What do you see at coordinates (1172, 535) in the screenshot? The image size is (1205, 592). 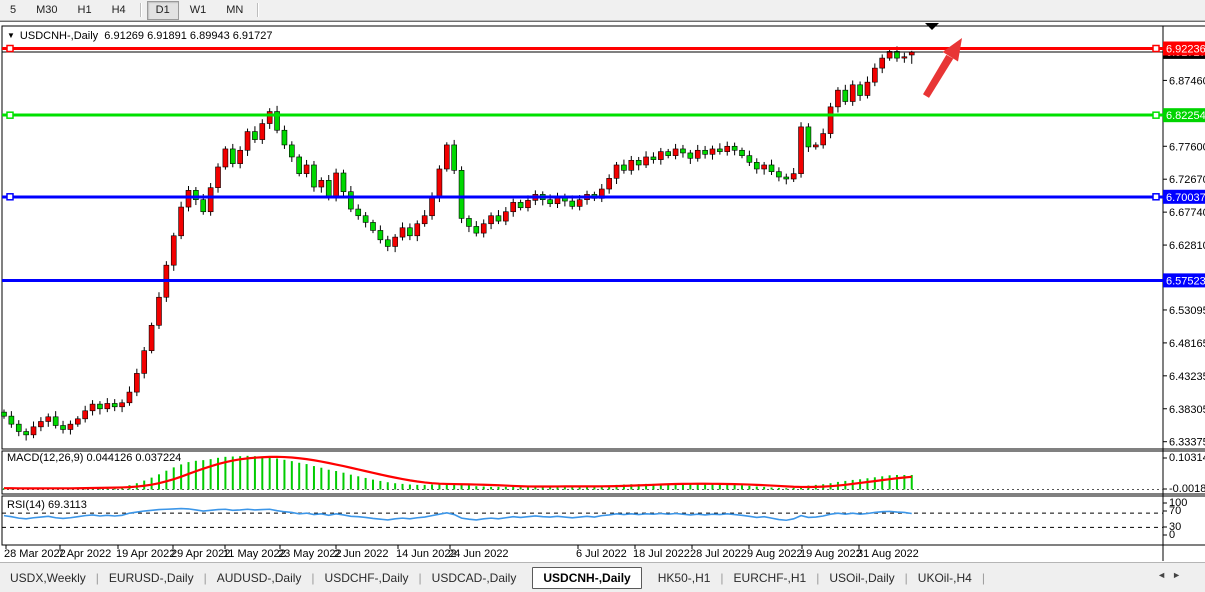 I see `rsi-axis-label: 0` at bounding box center [1172, 535].